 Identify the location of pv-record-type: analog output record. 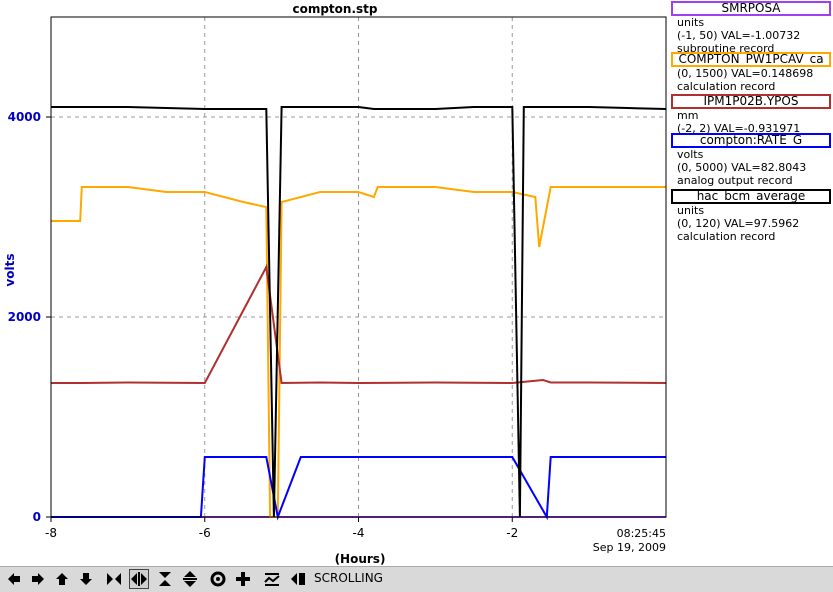
(735, 180).